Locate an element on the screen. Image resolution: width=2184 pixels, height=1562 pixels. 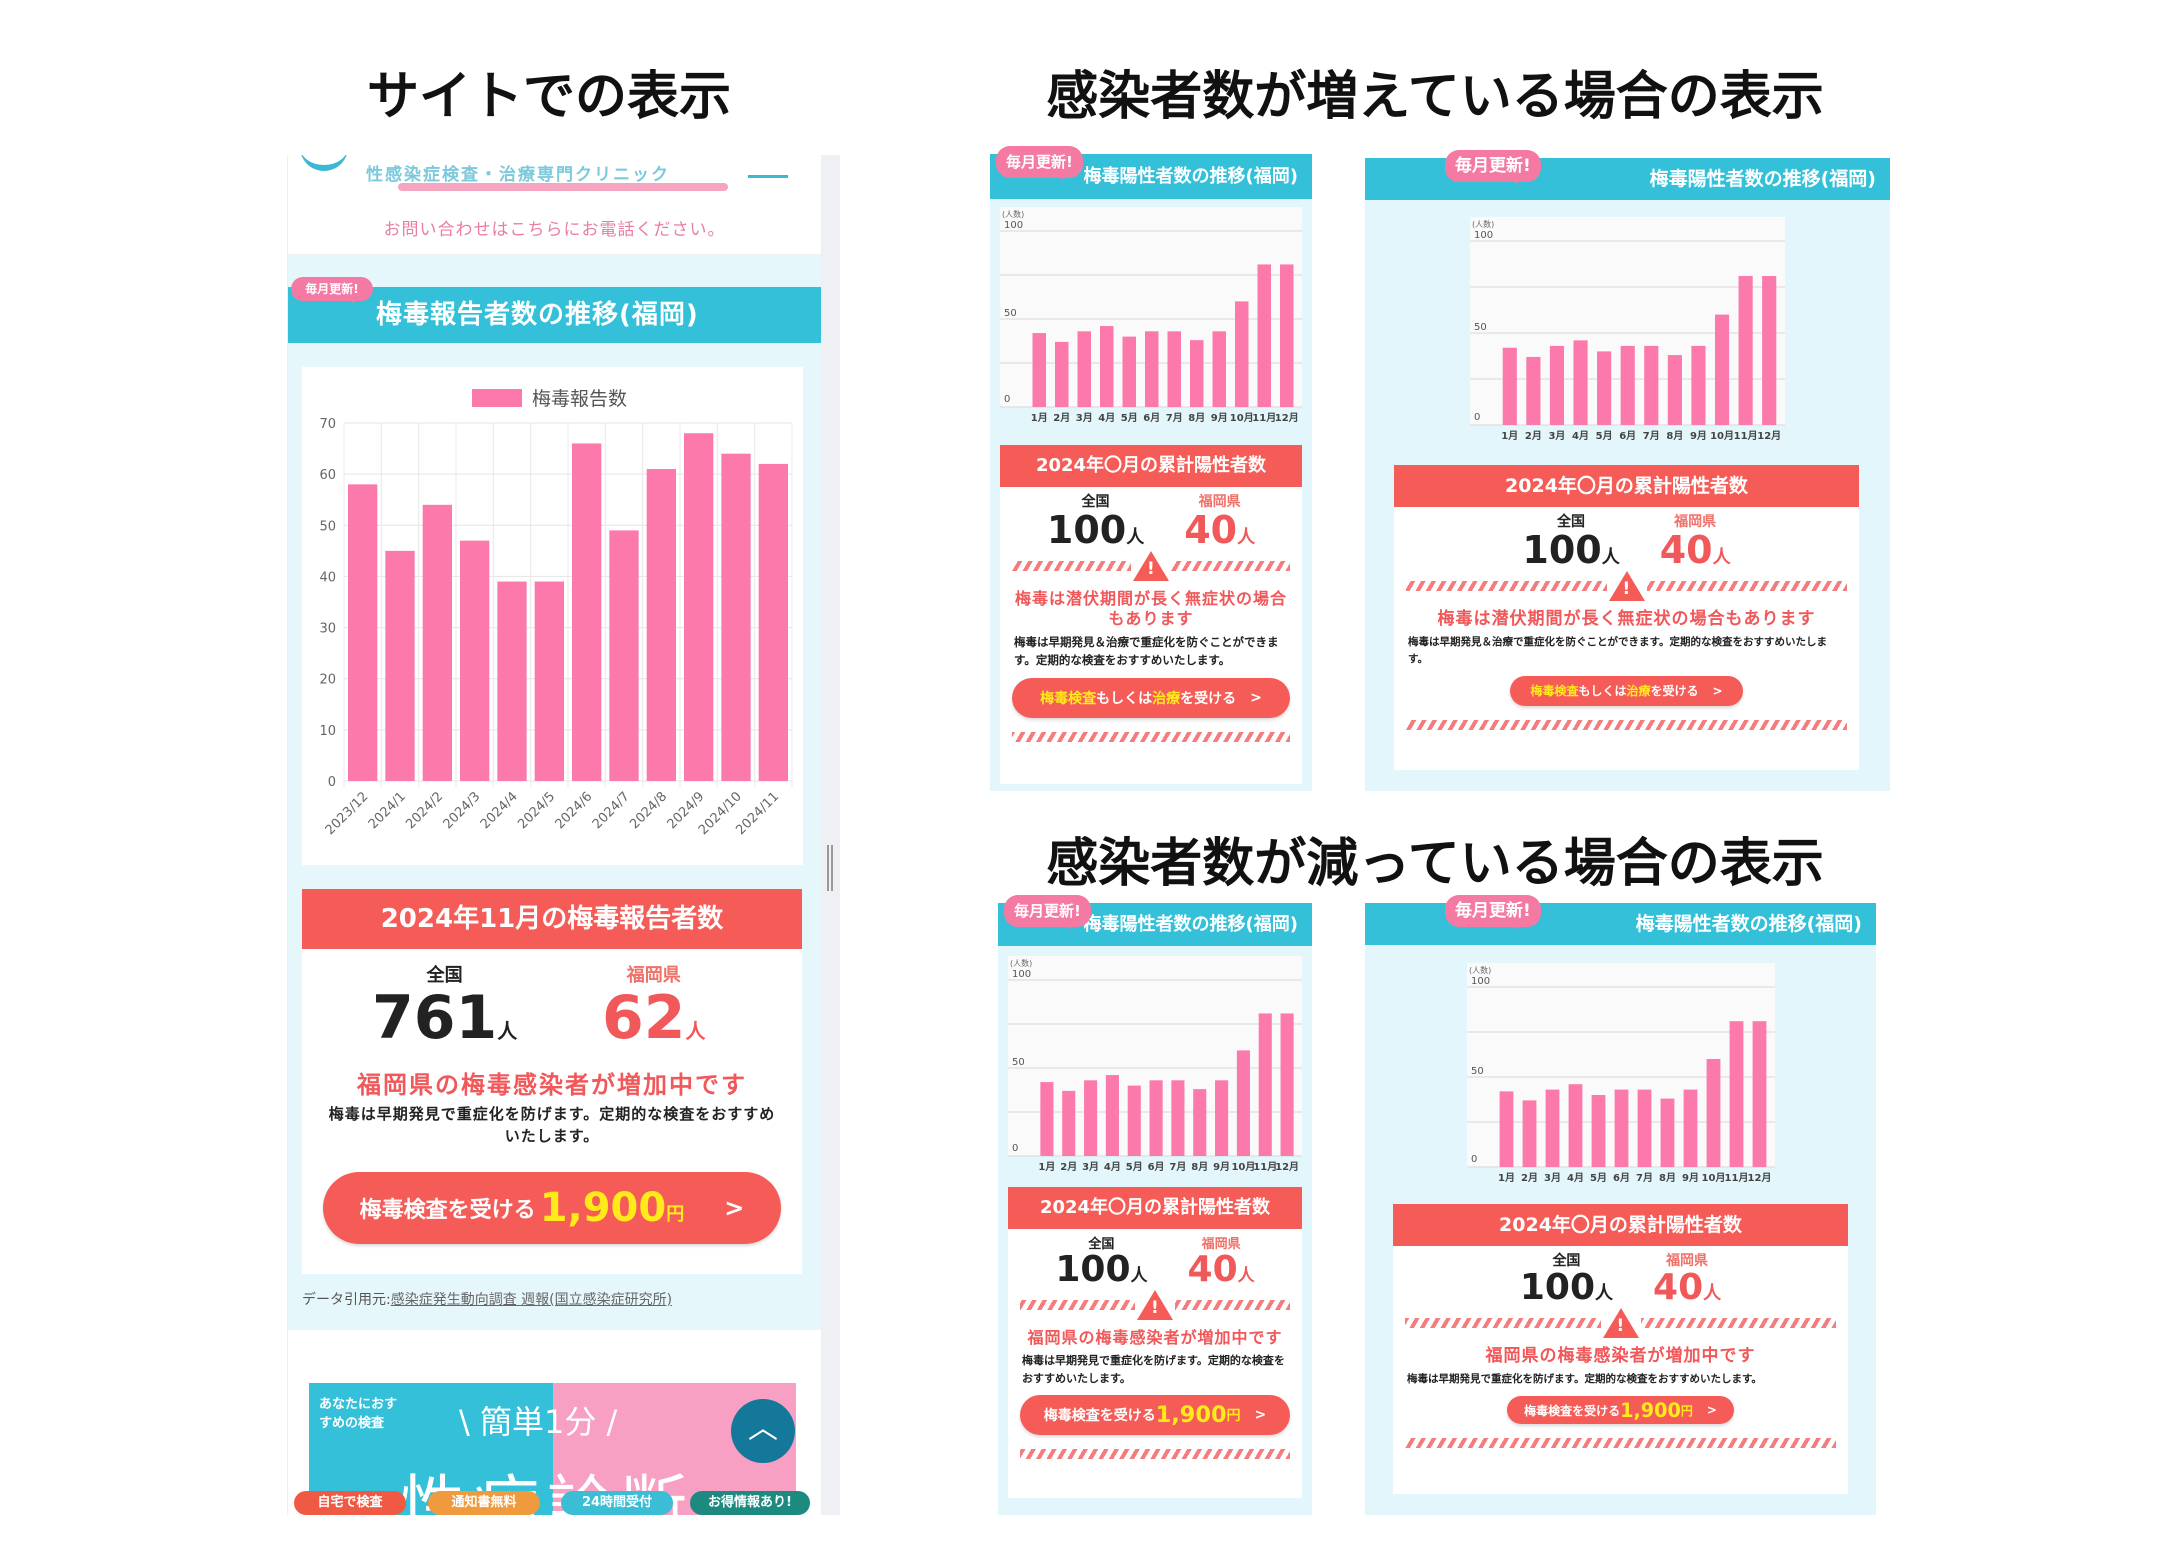
bar-11月 is located at coordinates (1265, 1084).